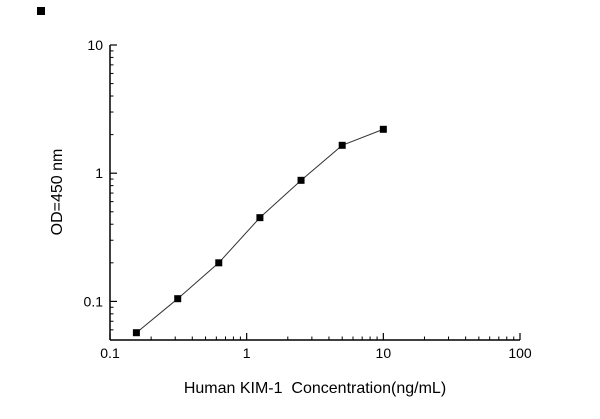 The image size is (600, 419). Describe the element at coordinates (57, 192) in the screenshot. I see `y-axis-title: OD=450 nm` at that location.